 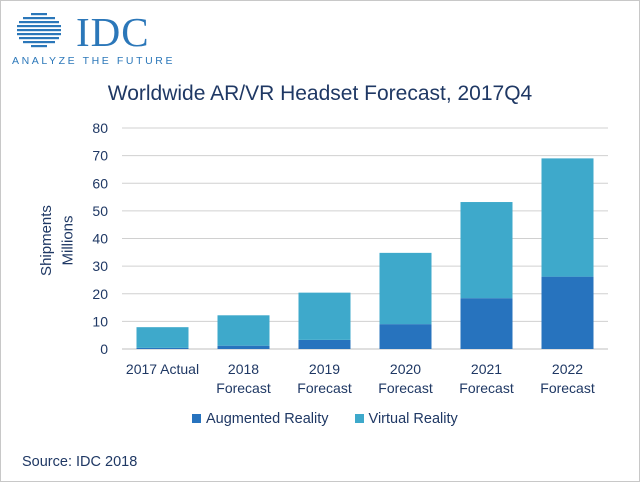 What do you see at coordinates (80, 462) in the screenshot?
I see `source-note: Source: IDC 2018` at bounding box center [80, 462].